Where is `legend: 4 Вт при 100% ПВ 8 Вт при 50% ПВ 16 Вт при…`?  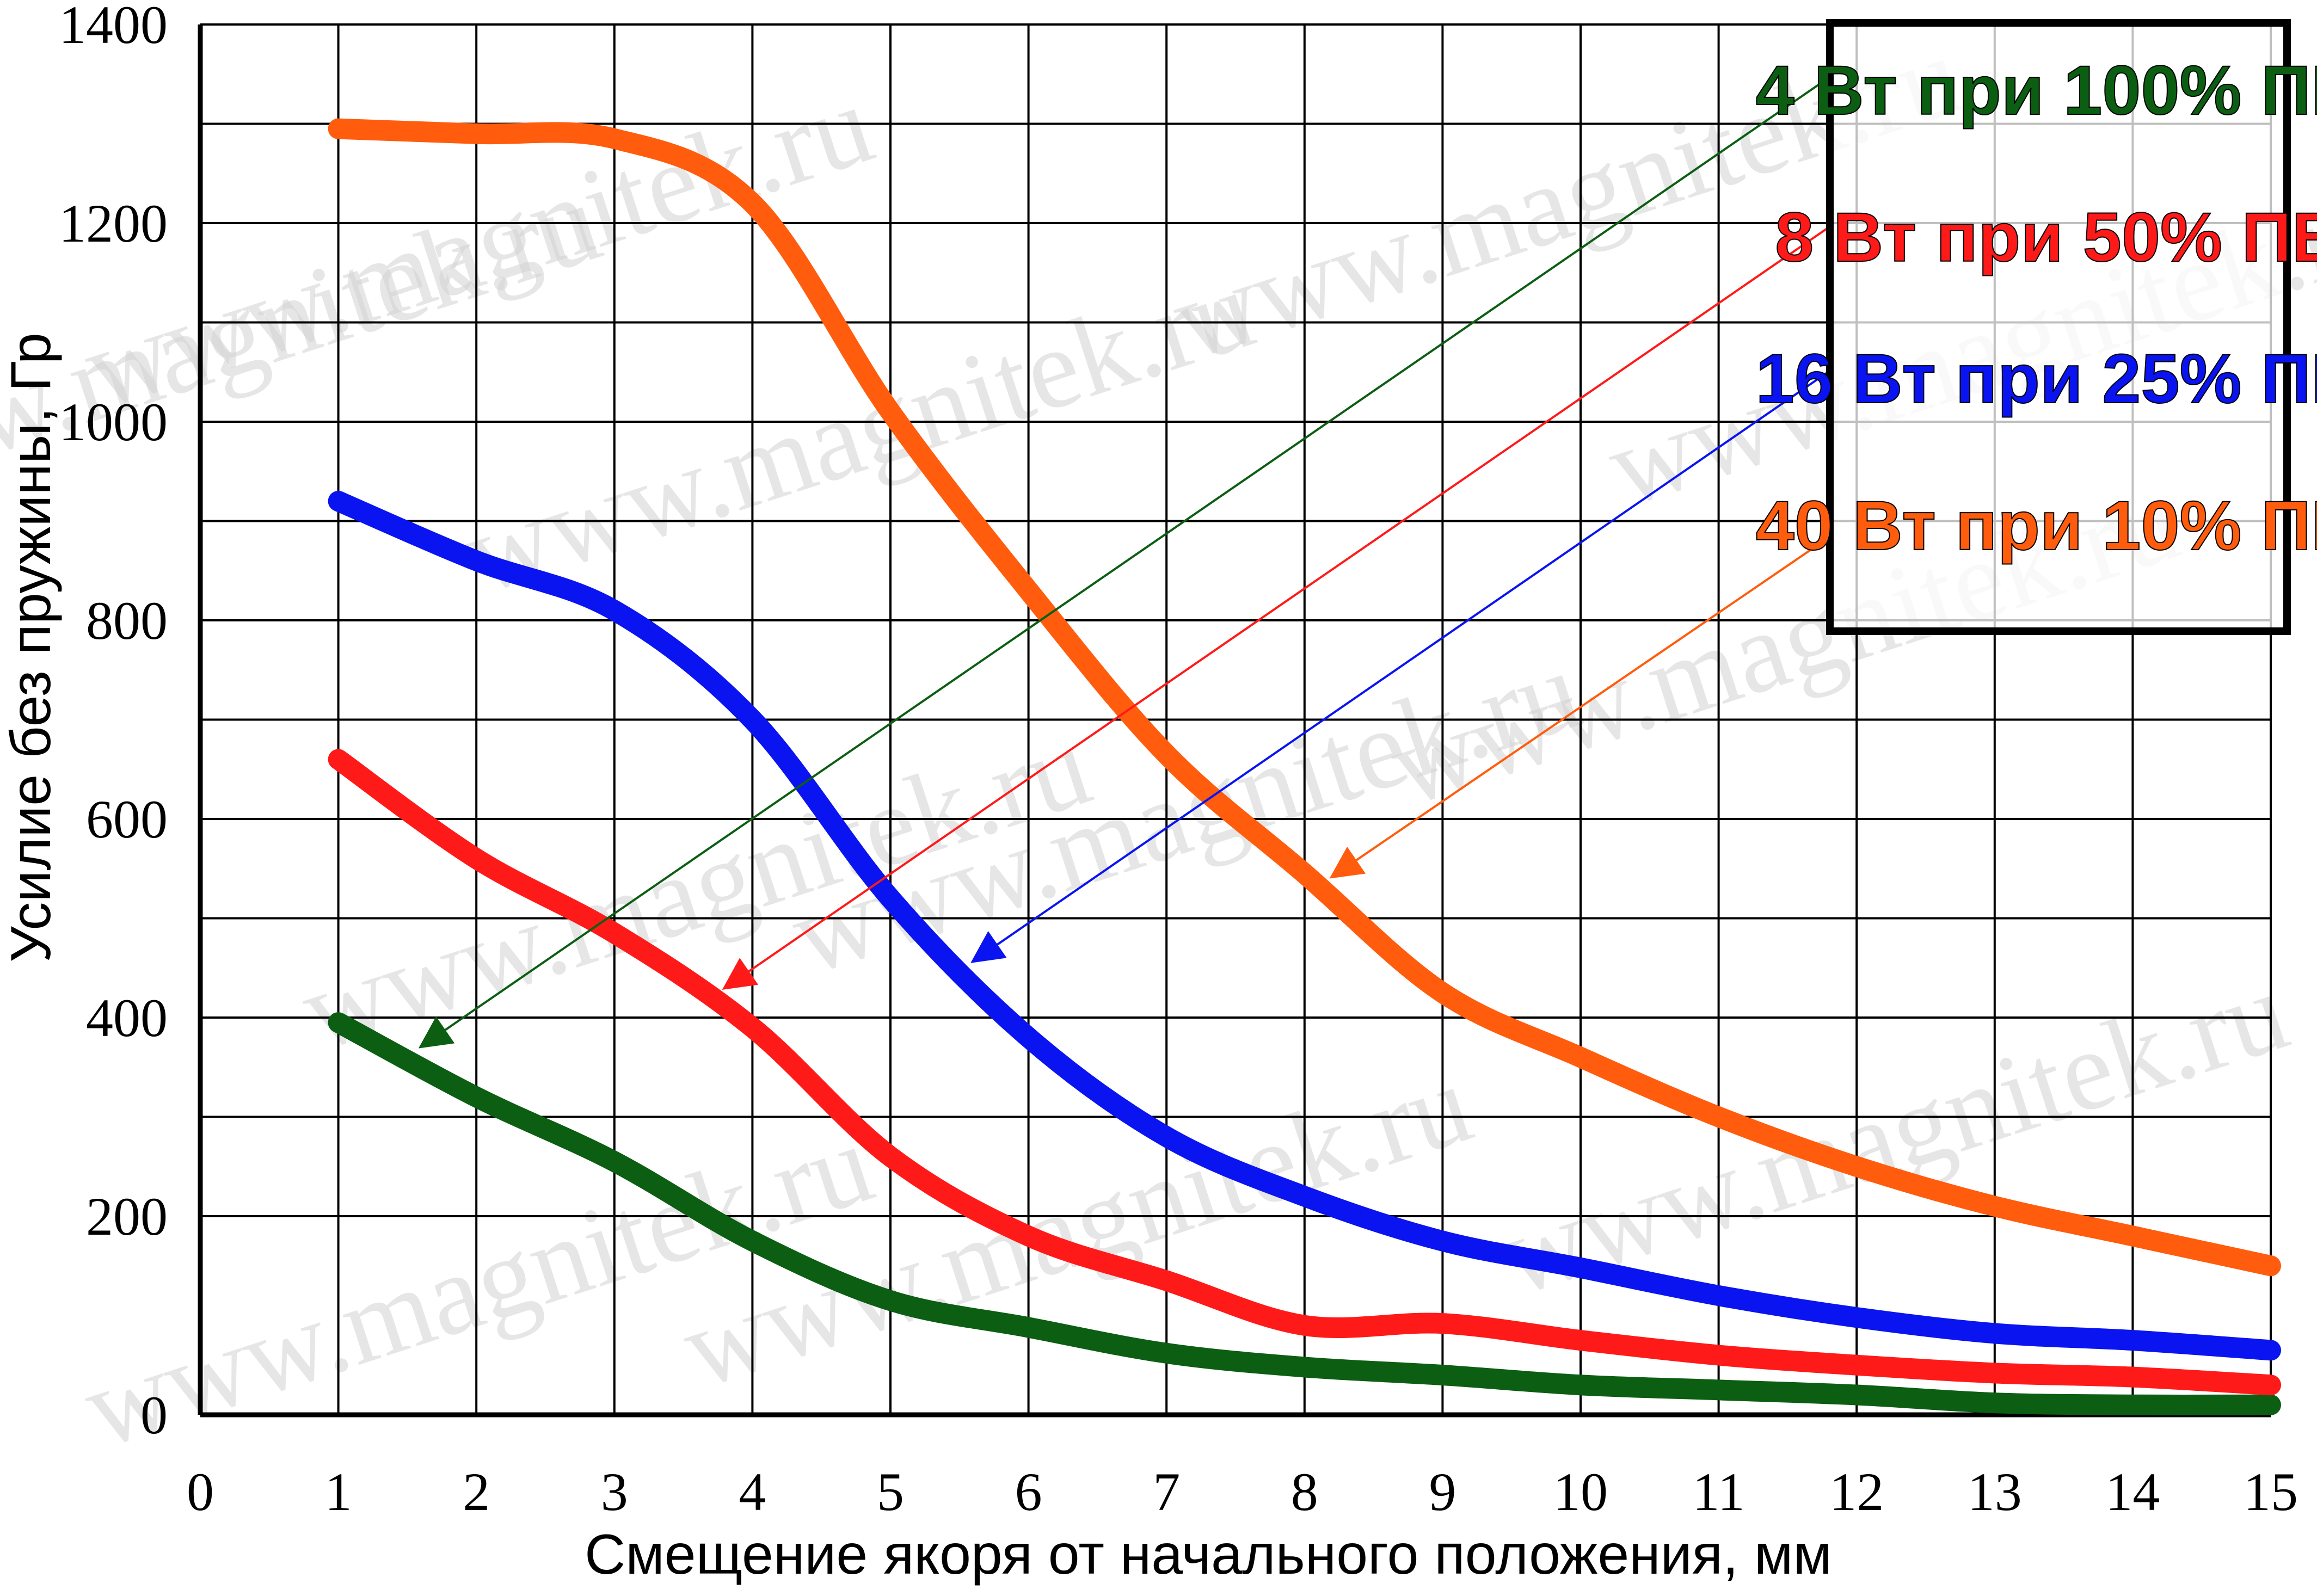
legend: 4 Вт при 100% ПВ 8 Вт при 50% ПВ 16 Вт при… is located at coordinates (2036, 327).